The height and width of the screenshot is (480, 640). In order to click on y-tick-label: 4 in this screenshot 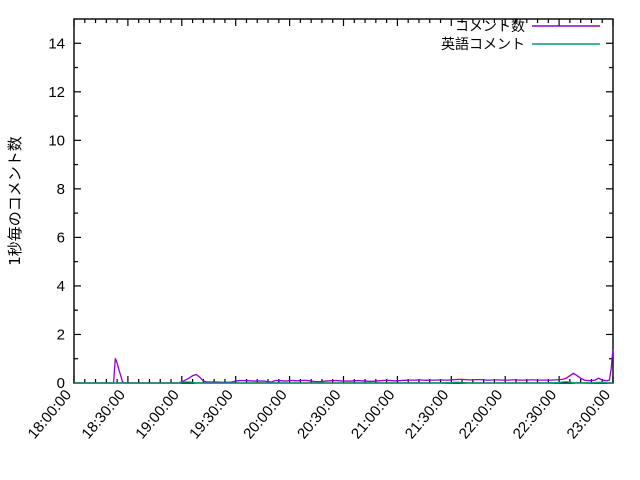, I will do `click(61, 286)`.